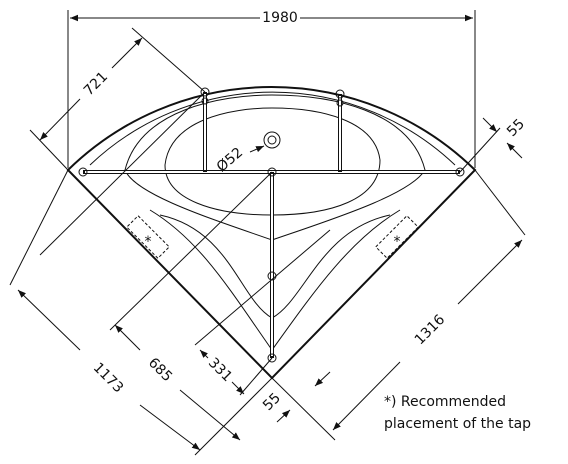  Describe the element at coordinates (220, 370) in the screenshot. I see `dim-label: 331` at that location.